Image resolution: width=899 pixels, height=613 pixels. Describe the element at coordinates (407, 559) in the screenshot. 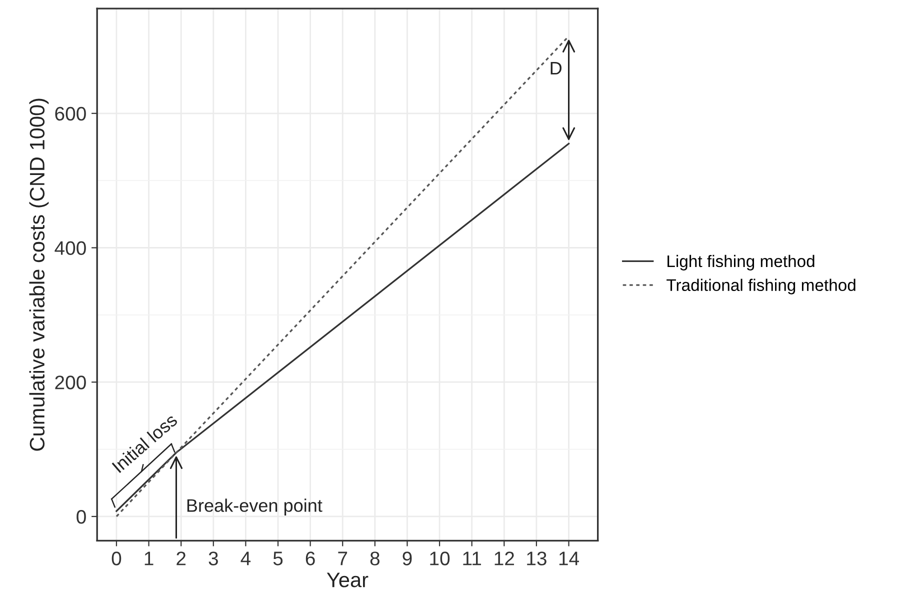

I see `x-tick-label: 9` at that location.